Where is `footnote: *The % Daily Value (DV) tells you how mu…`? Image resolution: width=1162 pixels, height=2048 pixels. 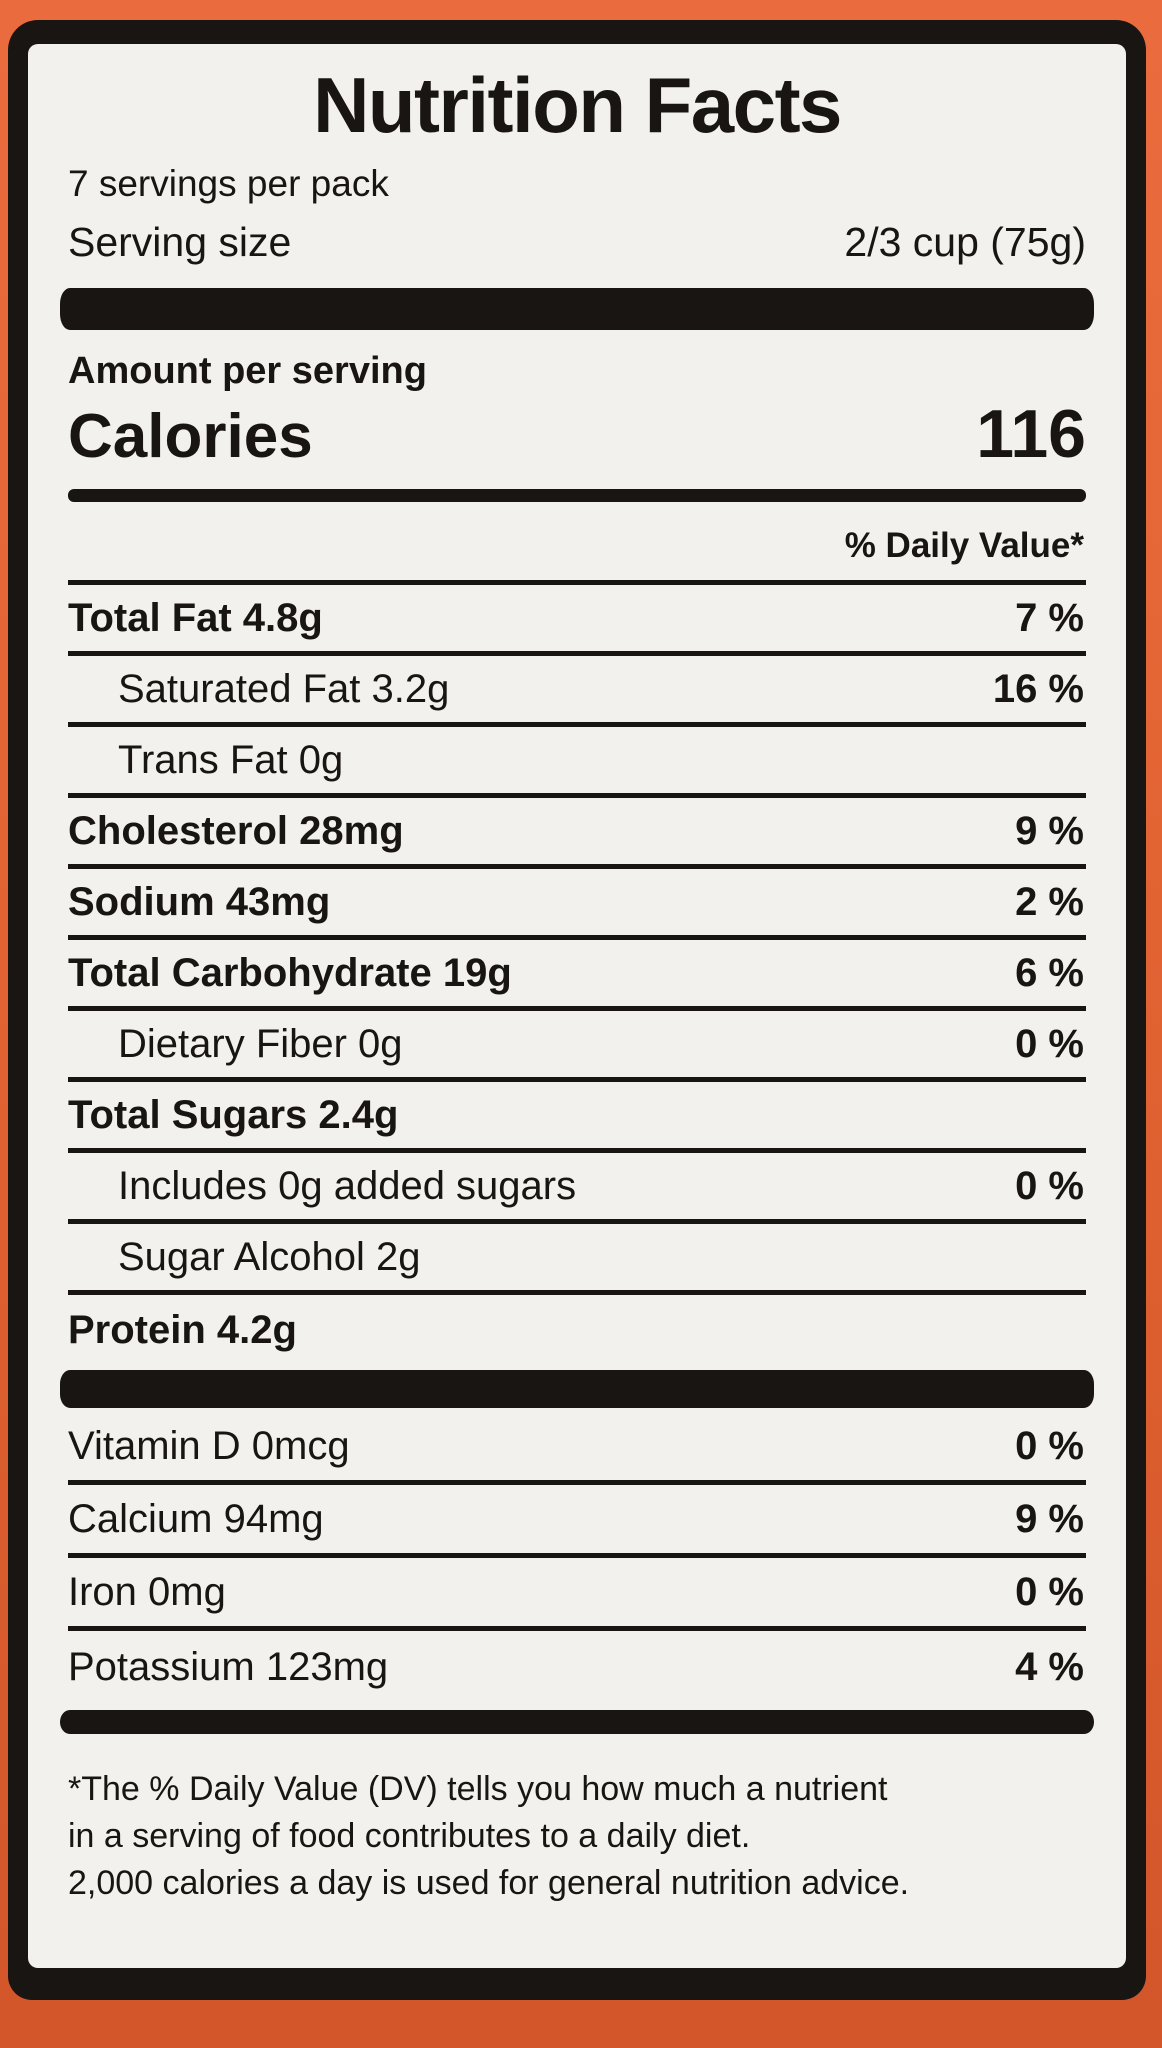
footnote: *The % Daily Value (DV) tells you how mu… is located at coordinates (577, 1836).